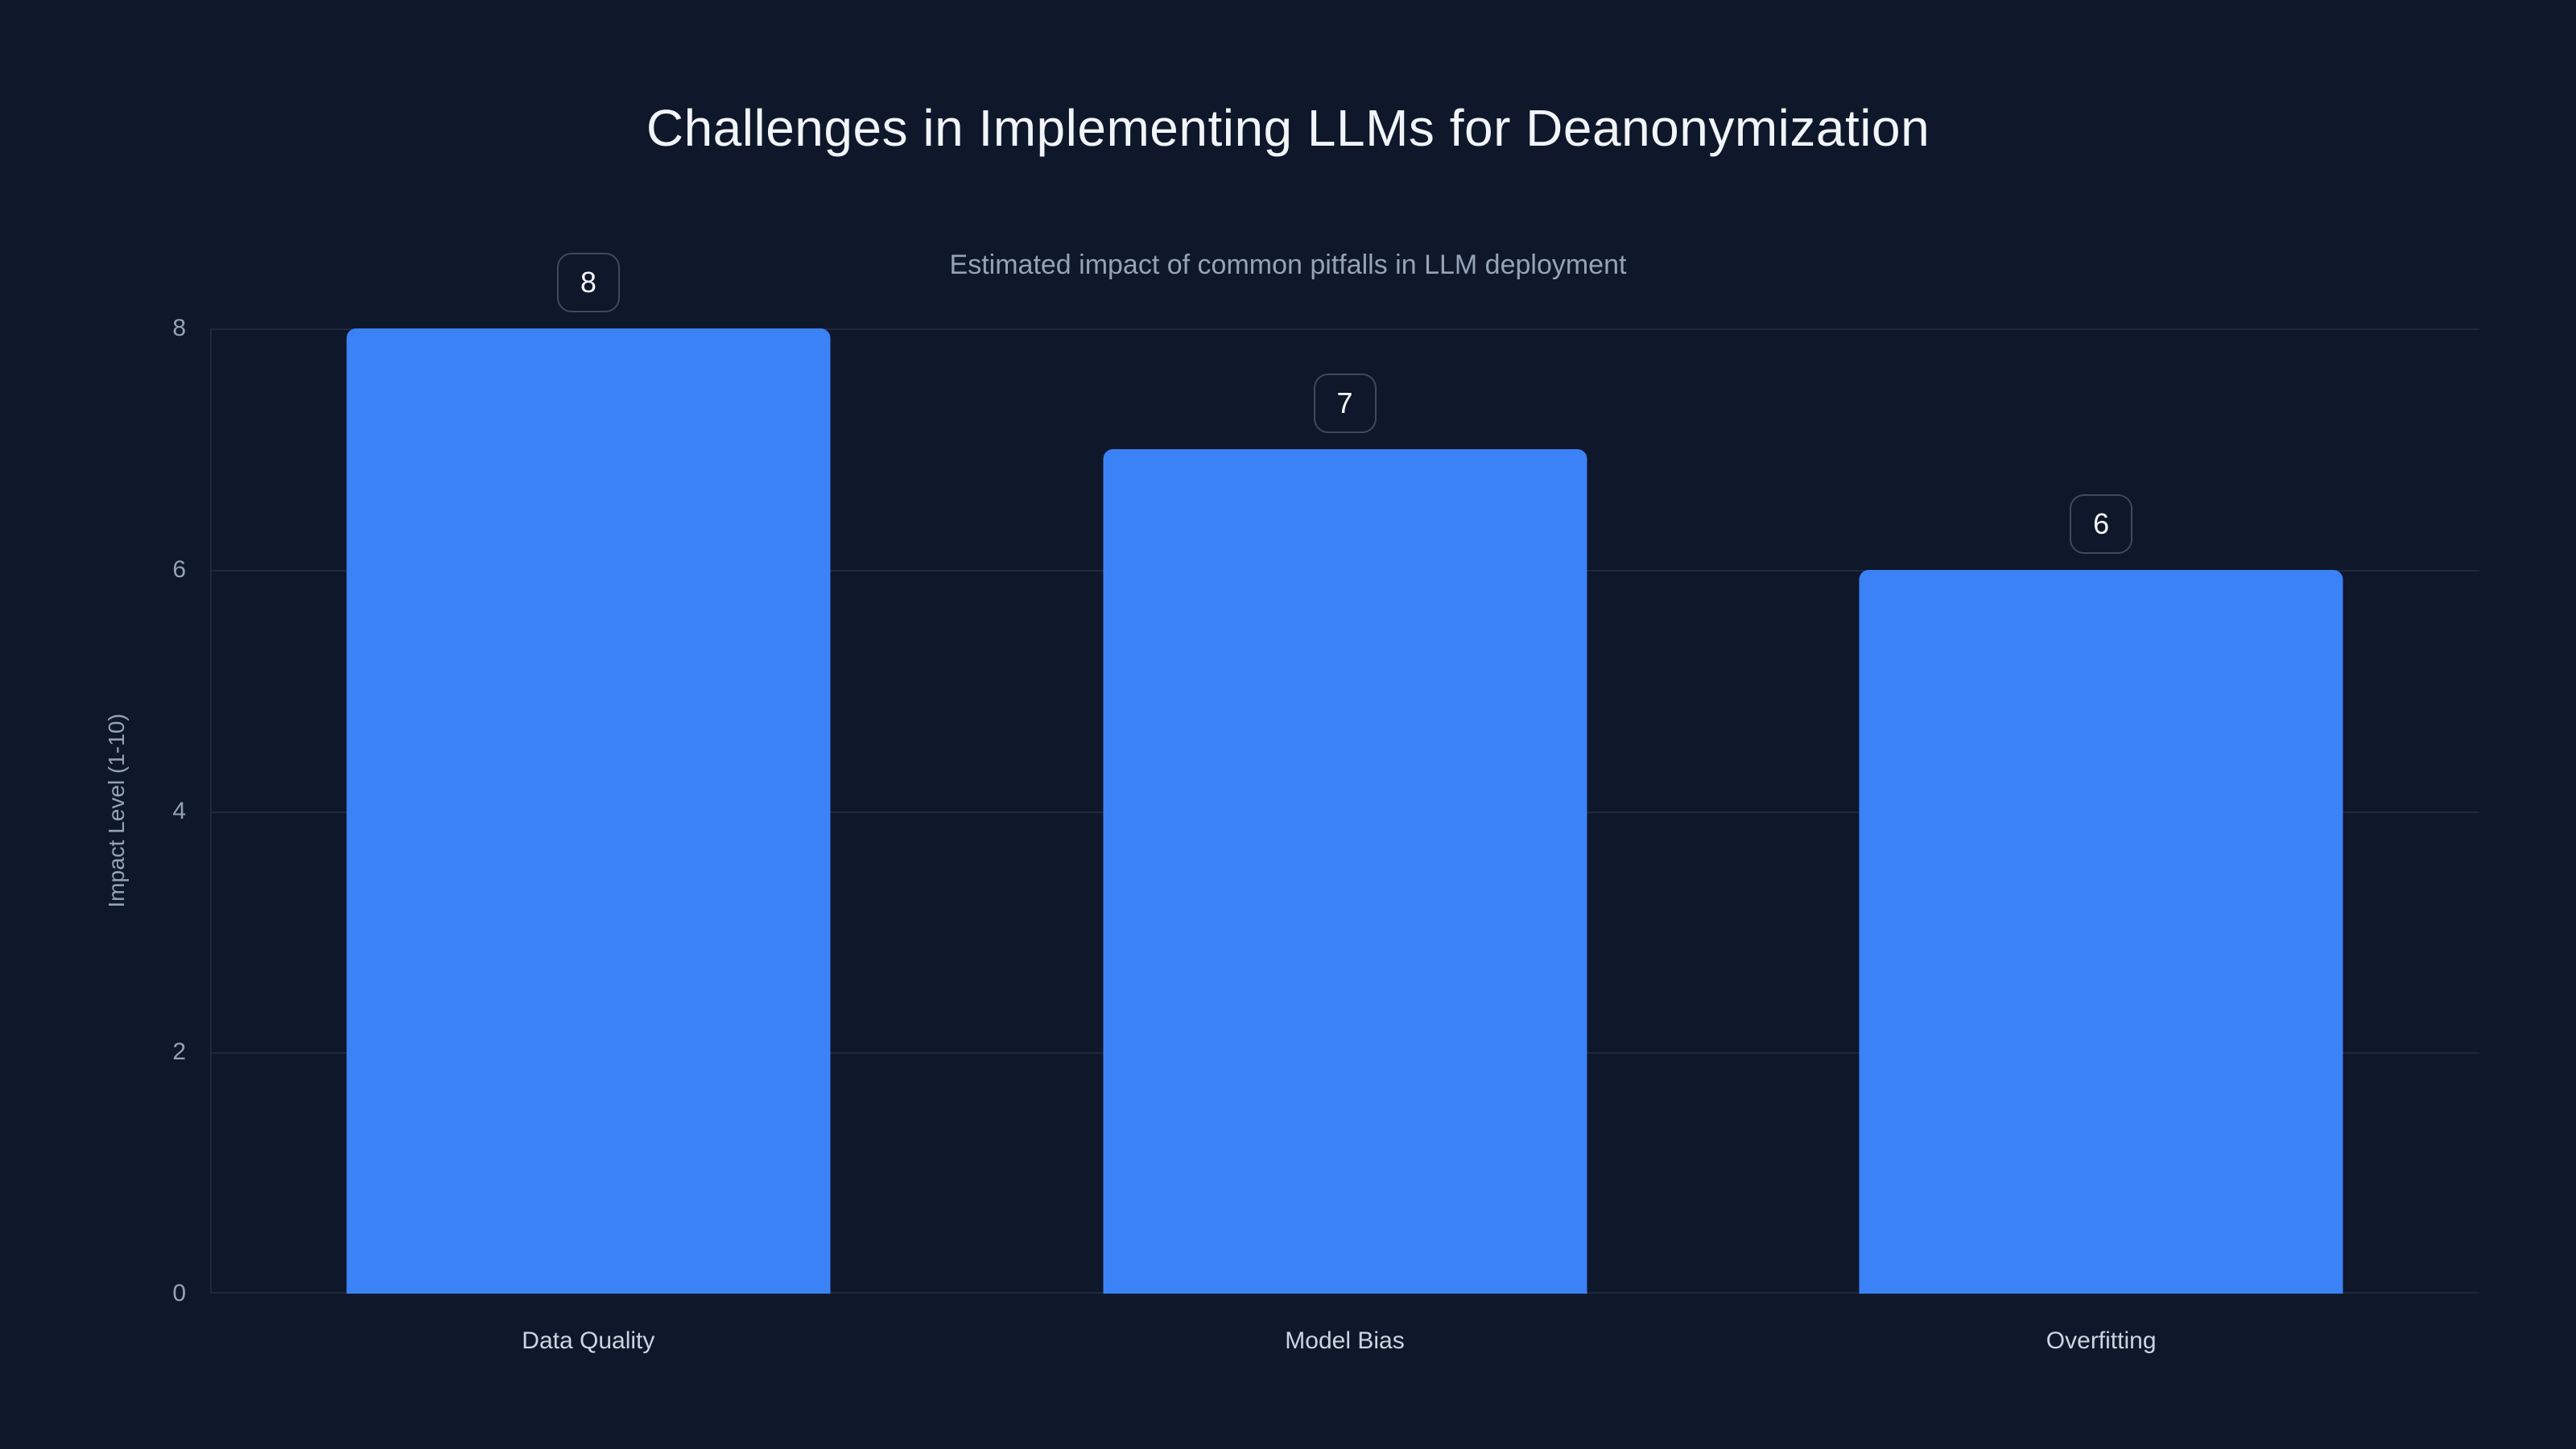 This screenshot has height=1449, width=2576. Describe the element at coordinates (588, 282) in the screenshot. I see `value-badge-data-quality: 8` at that location.